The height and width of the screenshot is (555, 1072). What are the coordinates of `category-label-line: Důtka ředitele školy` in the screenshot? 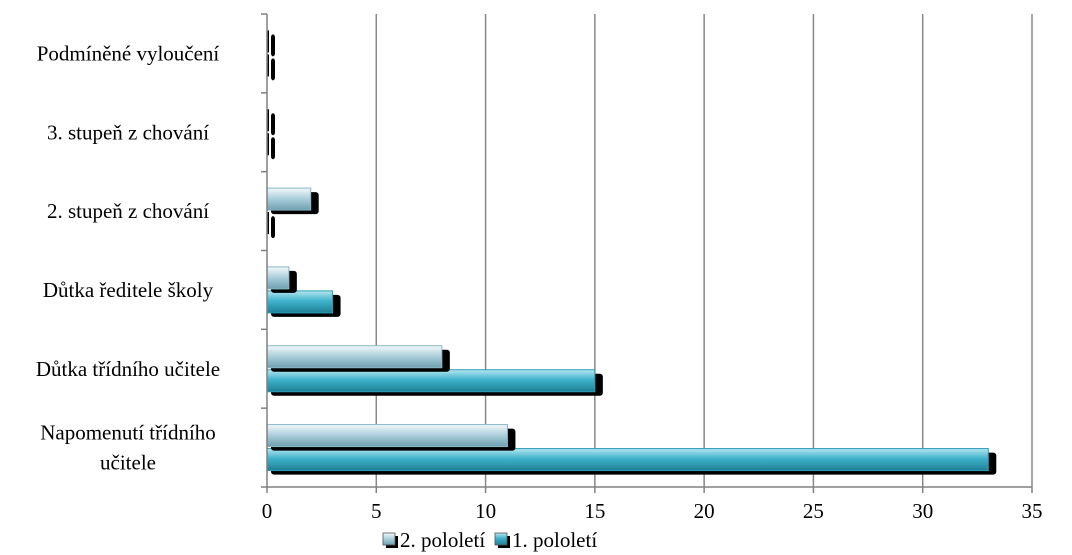 It's located at (128, 290).